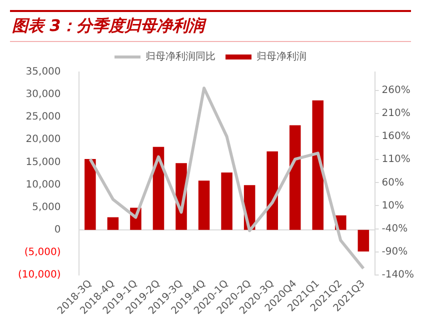  I want to click on y-tick-label: 10,000, so click(43, 184).